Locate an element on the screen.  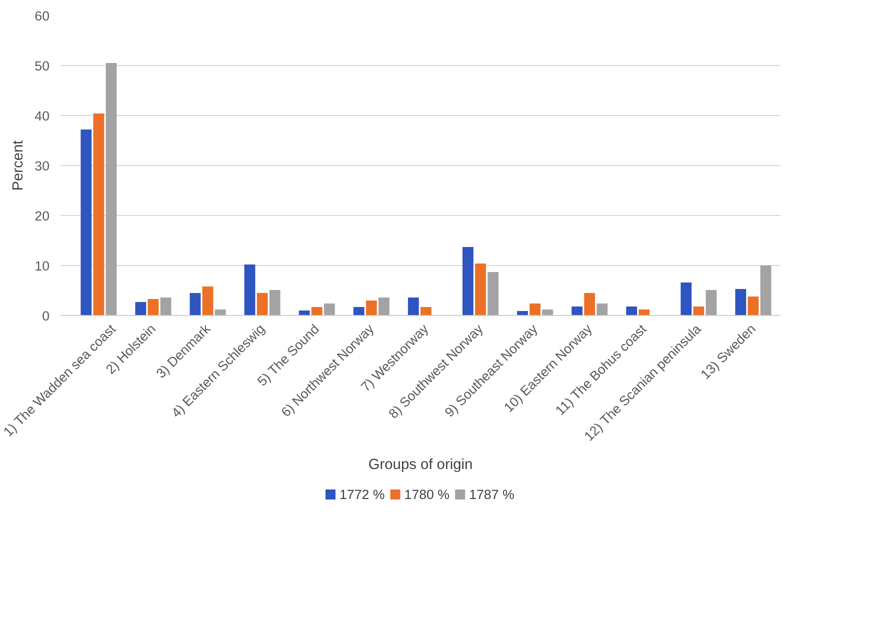
legend-label: 1772 % is located at coordinates (362, 494).